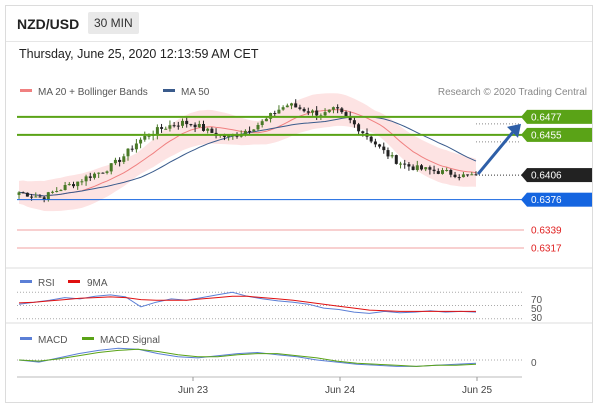 Image resolution: width=598 pixels, height=407 pixels. Describe the element at coordinates (26, 338) in the screenshot. I see `legend-macd-swatch` at that location.